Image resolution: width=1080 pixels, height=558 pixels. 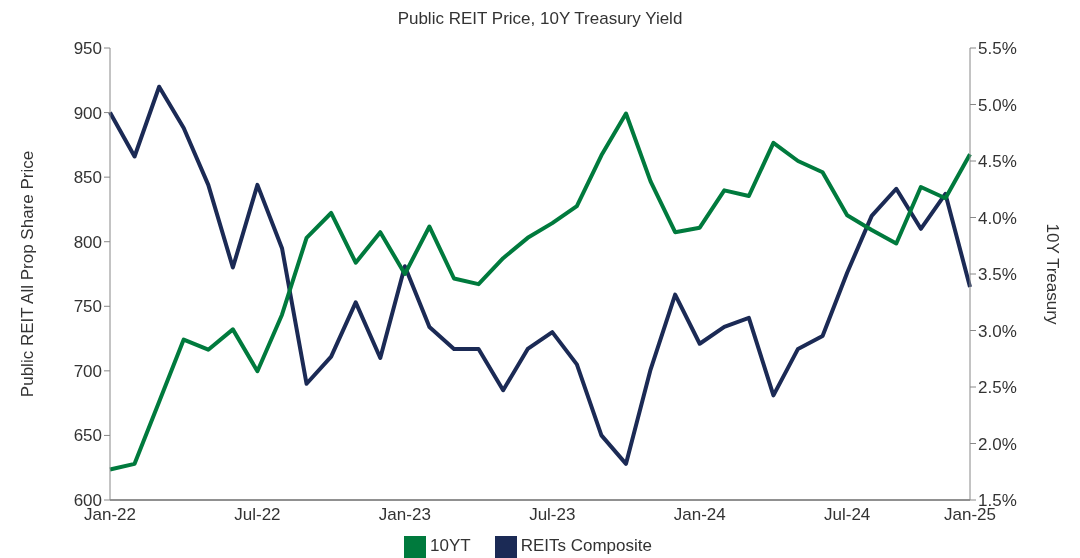 What do you see at coordinates (997, 218) in the screenshot?
I see `y2-tick-label: 4.0%` at bounding box center [997, 218].